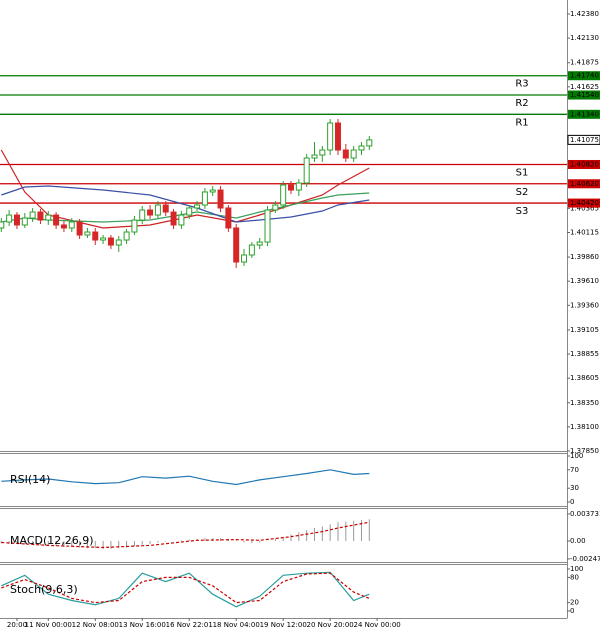 This screenshot has height=631, width=600. What do you see at coordinates (30, 479) in the screenshot?
I see `rsi-title: RSI(14)` at bounding box center [30, 479].